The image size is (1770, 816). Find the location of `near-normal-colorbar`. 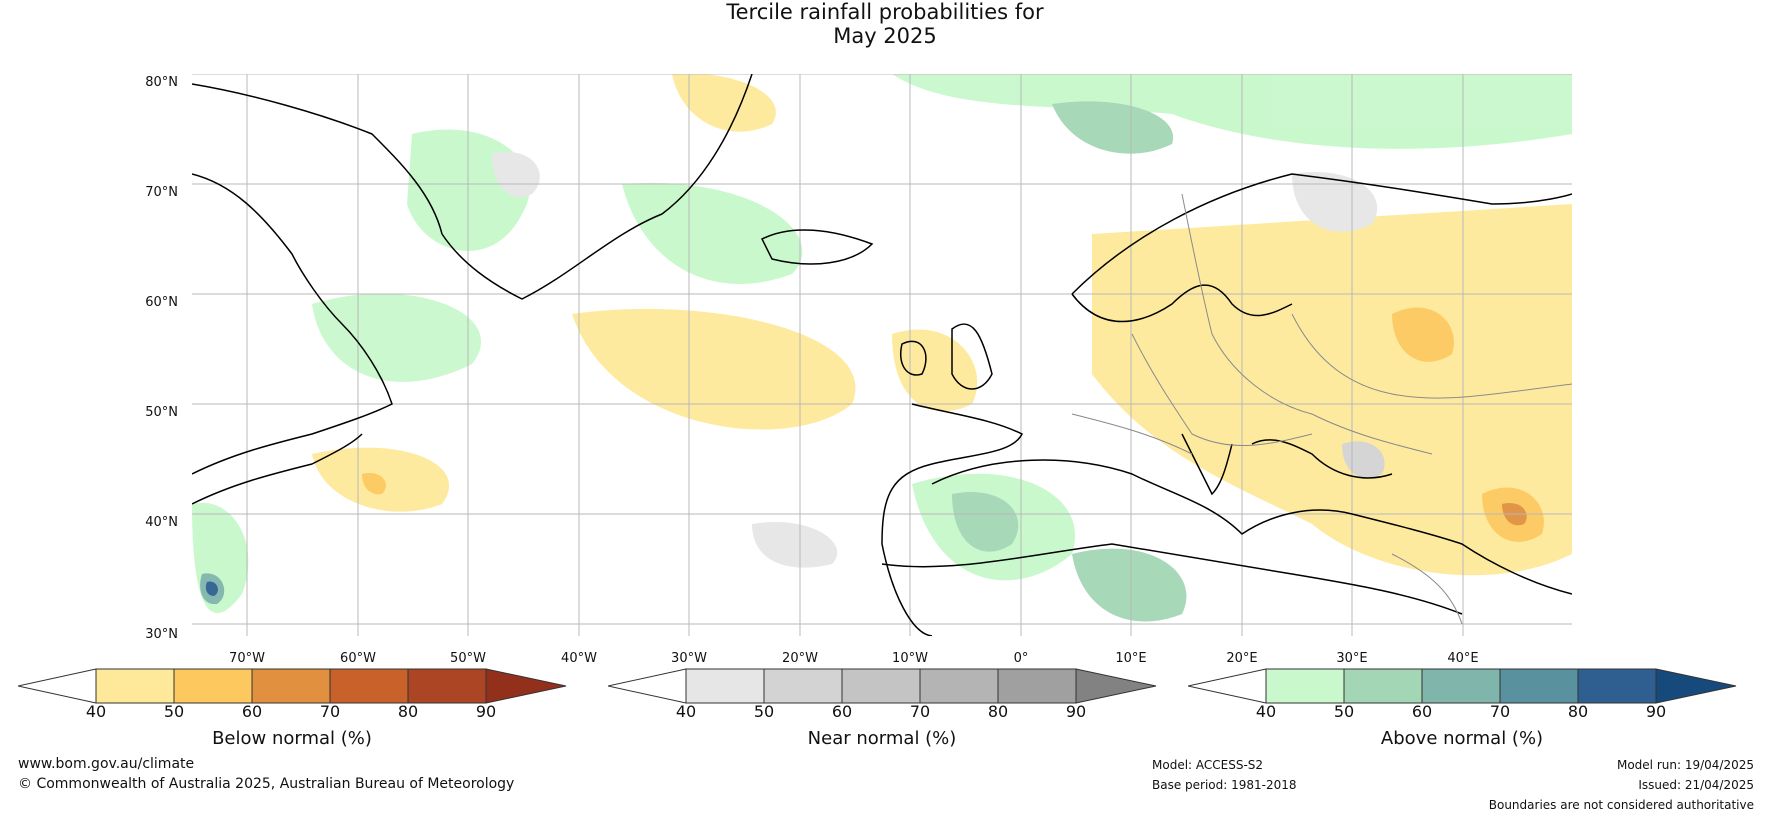

near-normal-colorbar is located at coordinates (882, 686).